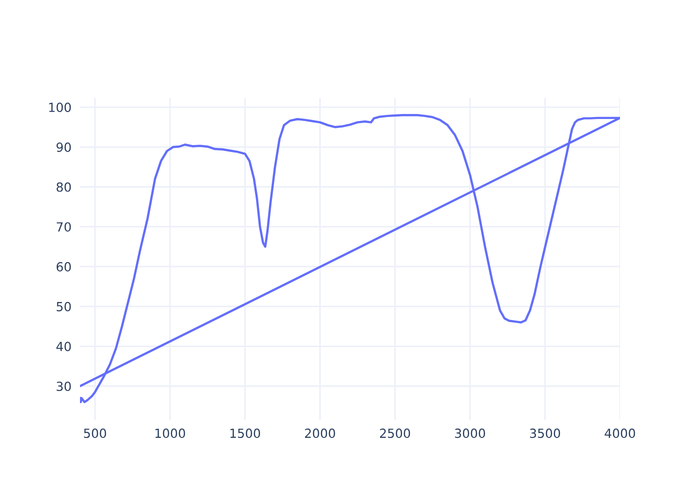  Describe the element at coordinates (63, 147) in the screenshot. I see `y-tick-label: 90` at that location.